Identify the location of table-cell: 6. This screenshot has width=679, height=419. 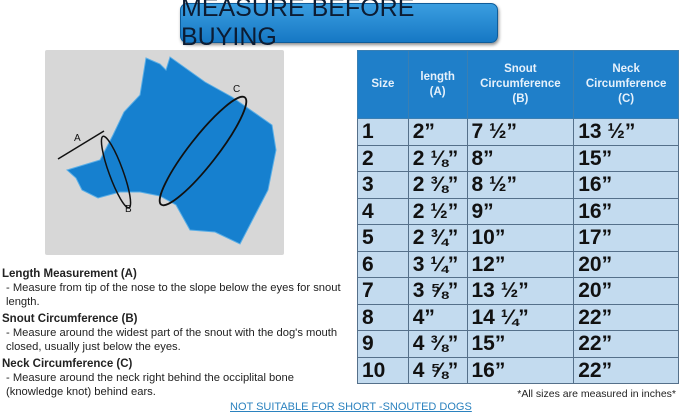
(383, 264).